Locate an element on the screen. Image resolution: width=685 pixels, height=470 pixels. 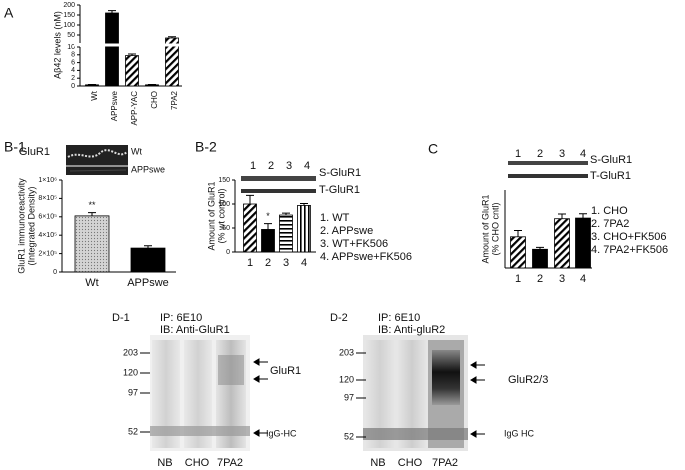
marker-label: 120 is located at coordinates (346, 379).